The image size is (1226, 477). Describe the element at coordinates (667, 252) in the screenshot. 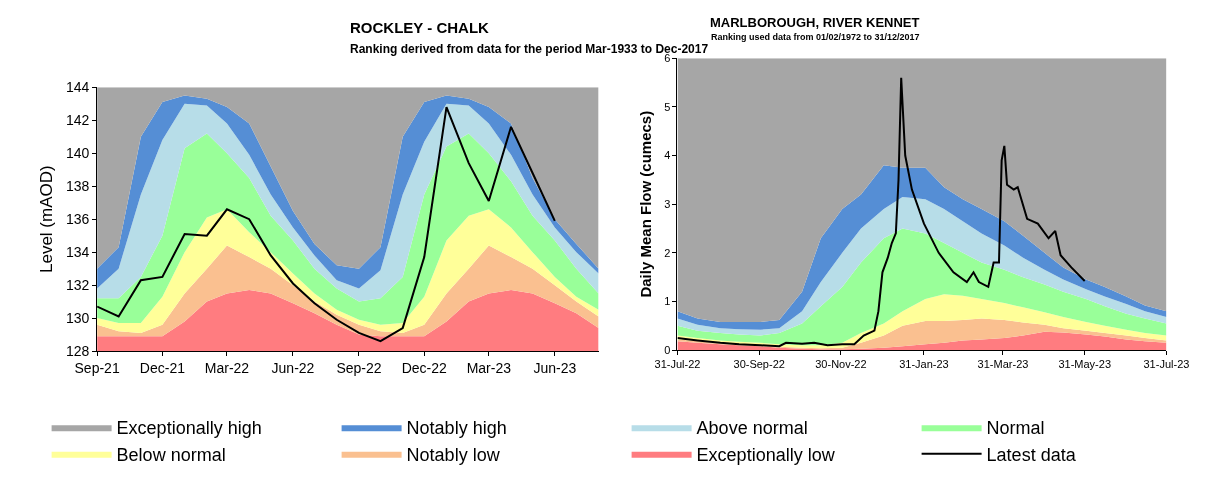

I see `y-tick-label: 2` at that location.